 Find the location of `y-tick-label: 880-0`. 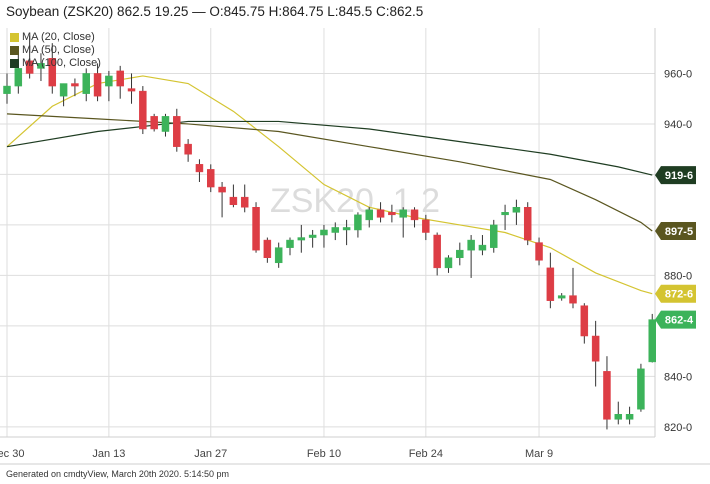

y-tick-label: 880-0 is located at coordinates (678, 276).